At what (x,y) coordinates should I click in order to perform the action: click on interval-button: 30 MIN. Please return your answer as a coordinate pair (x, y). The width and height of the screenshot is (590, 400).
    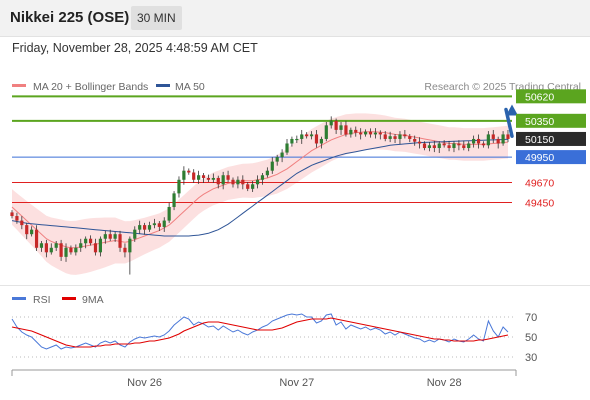
    Looking at the image, I should click on (156, 18).